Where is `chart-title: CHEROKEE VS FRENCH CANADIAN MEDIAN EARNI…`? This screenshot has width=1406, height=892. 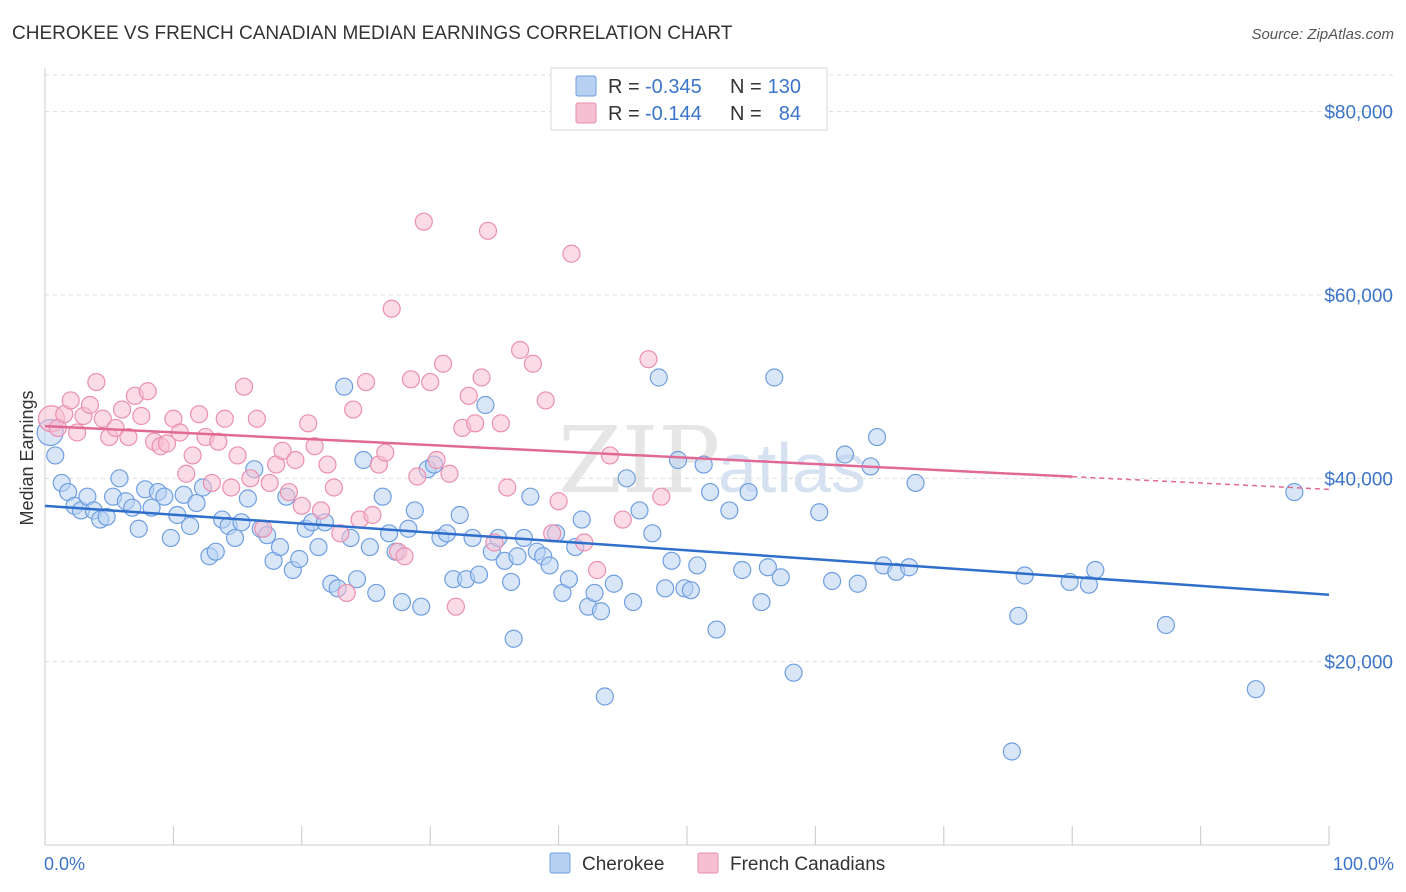
chart-title: CHEROKEE VS FRENCH CANADIAN MEDIAN EARNI… is located at coordinates (372, 33).